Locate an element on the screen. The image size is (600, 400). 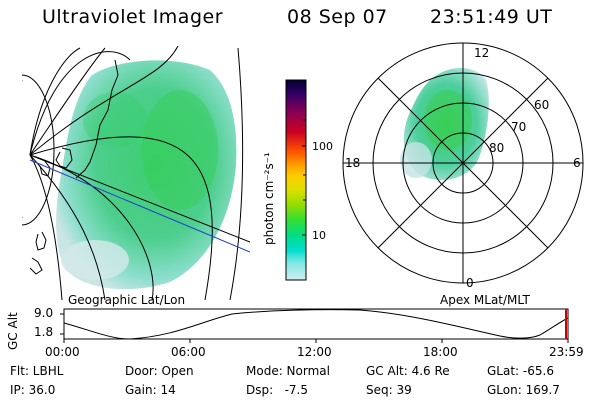
info-filter: Flt: LBHL is located at coordinates (37, 371).